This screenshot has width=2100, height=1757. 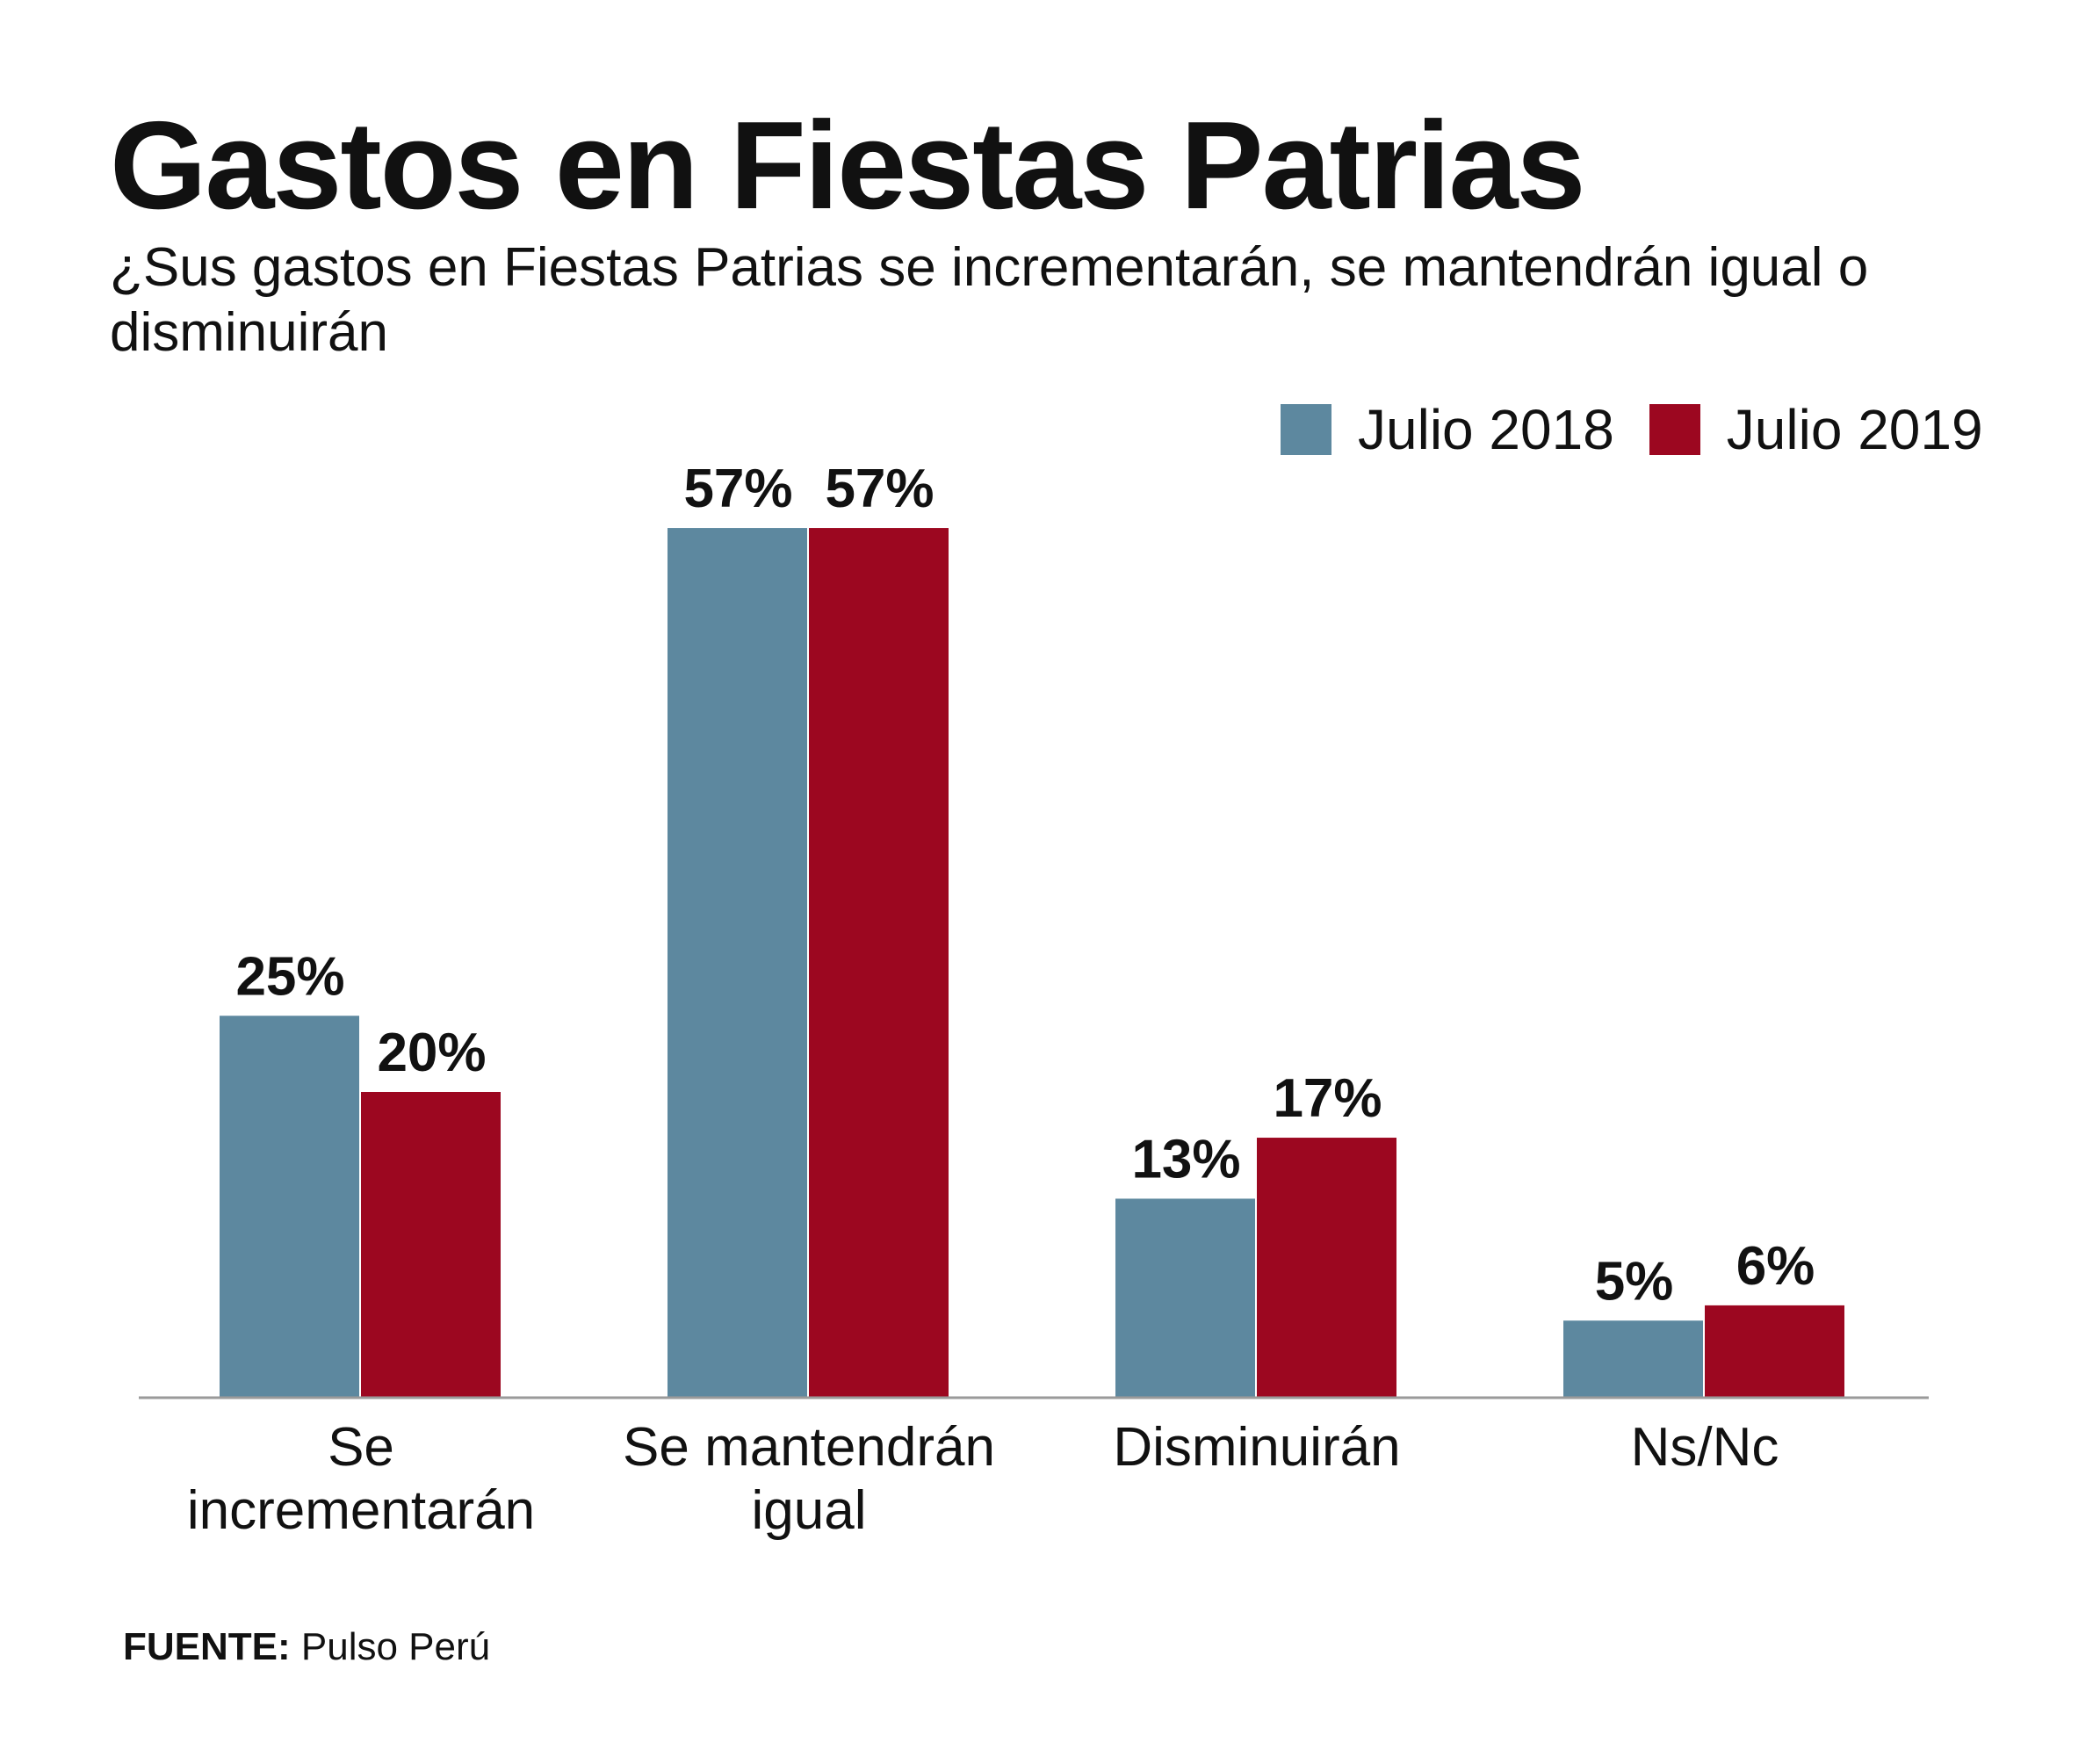 I want to click on legend-swatch-2018, so click(x=1306, y=429).